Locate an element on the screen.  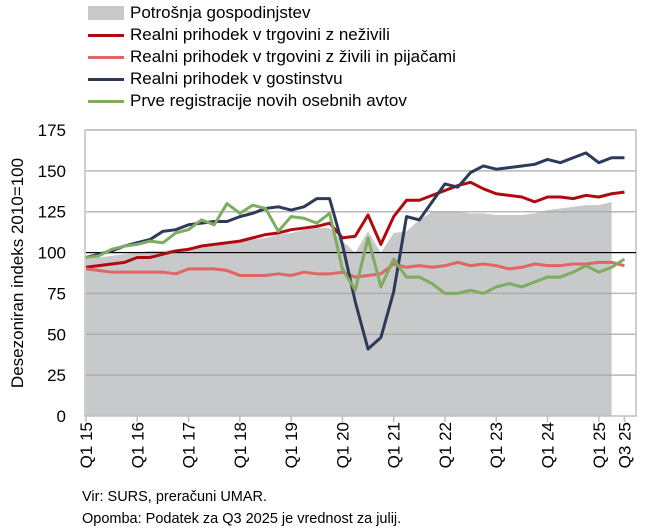
legend-label: Realni prihodek v trgovini z neživili is located at coordinates (260, 34).